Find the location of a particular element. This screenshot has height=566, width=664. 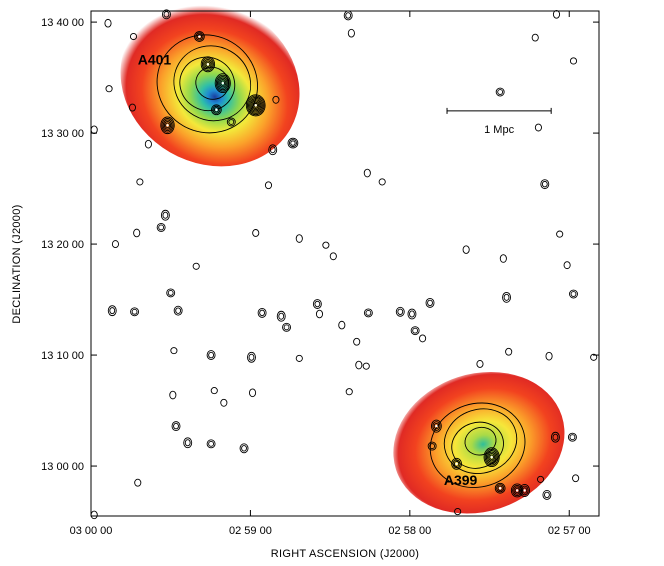

x-tick-label: 02 59 00 is located at coordinates (250, 531).